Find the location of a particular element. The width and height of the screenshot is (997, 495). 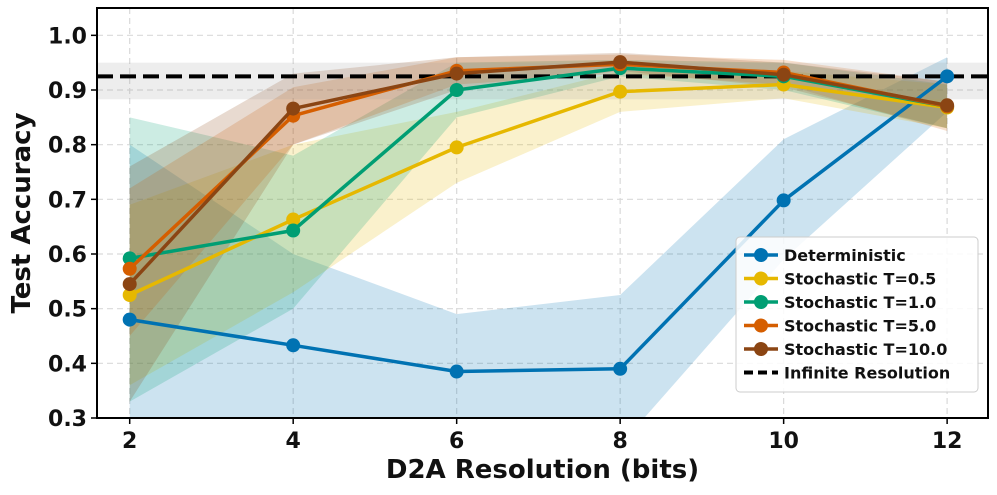

y-tick-label: 0.4 is located at coordinates (67, 364).